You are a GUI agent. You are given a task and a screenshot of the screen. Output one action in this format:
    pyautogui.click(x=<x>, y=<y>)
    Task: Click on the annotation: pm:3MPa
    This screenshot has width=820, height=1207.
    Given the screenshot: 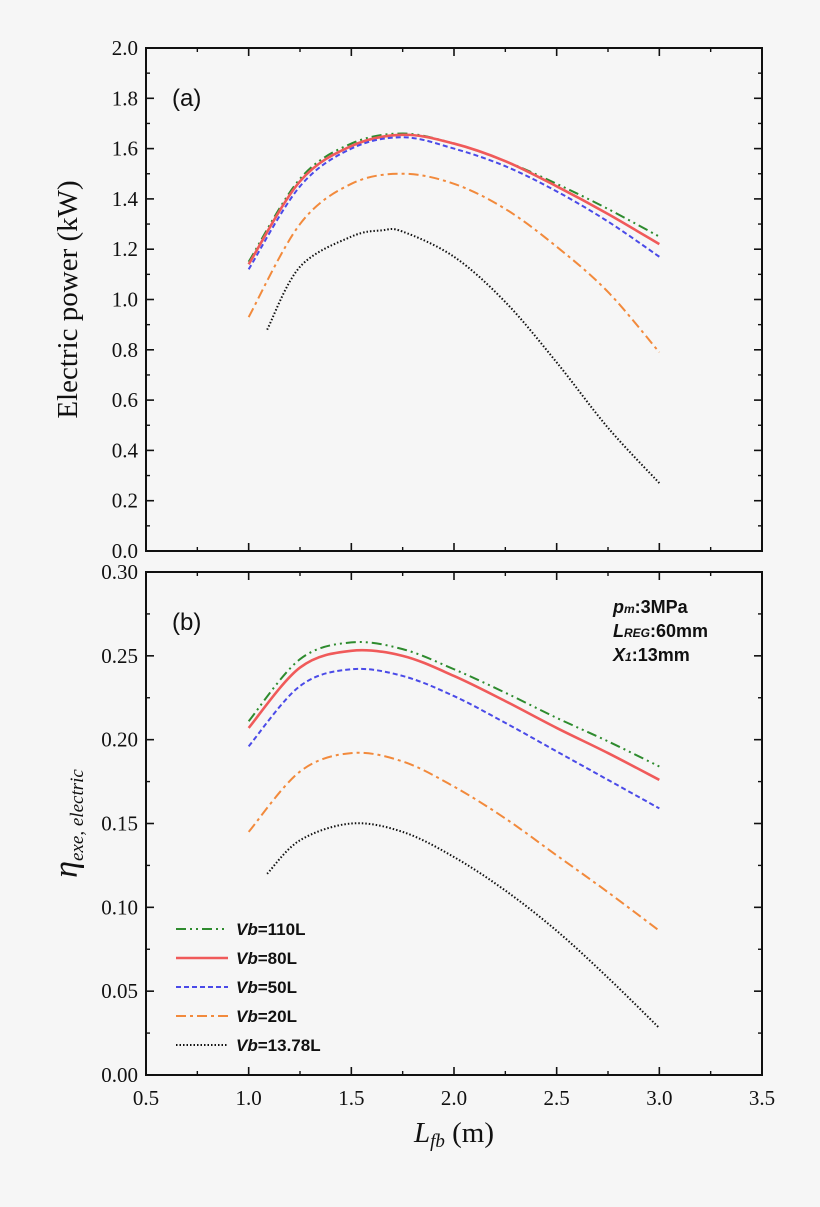 What is the action you would take?
    pyautogui.click(x=650, y=607)
    